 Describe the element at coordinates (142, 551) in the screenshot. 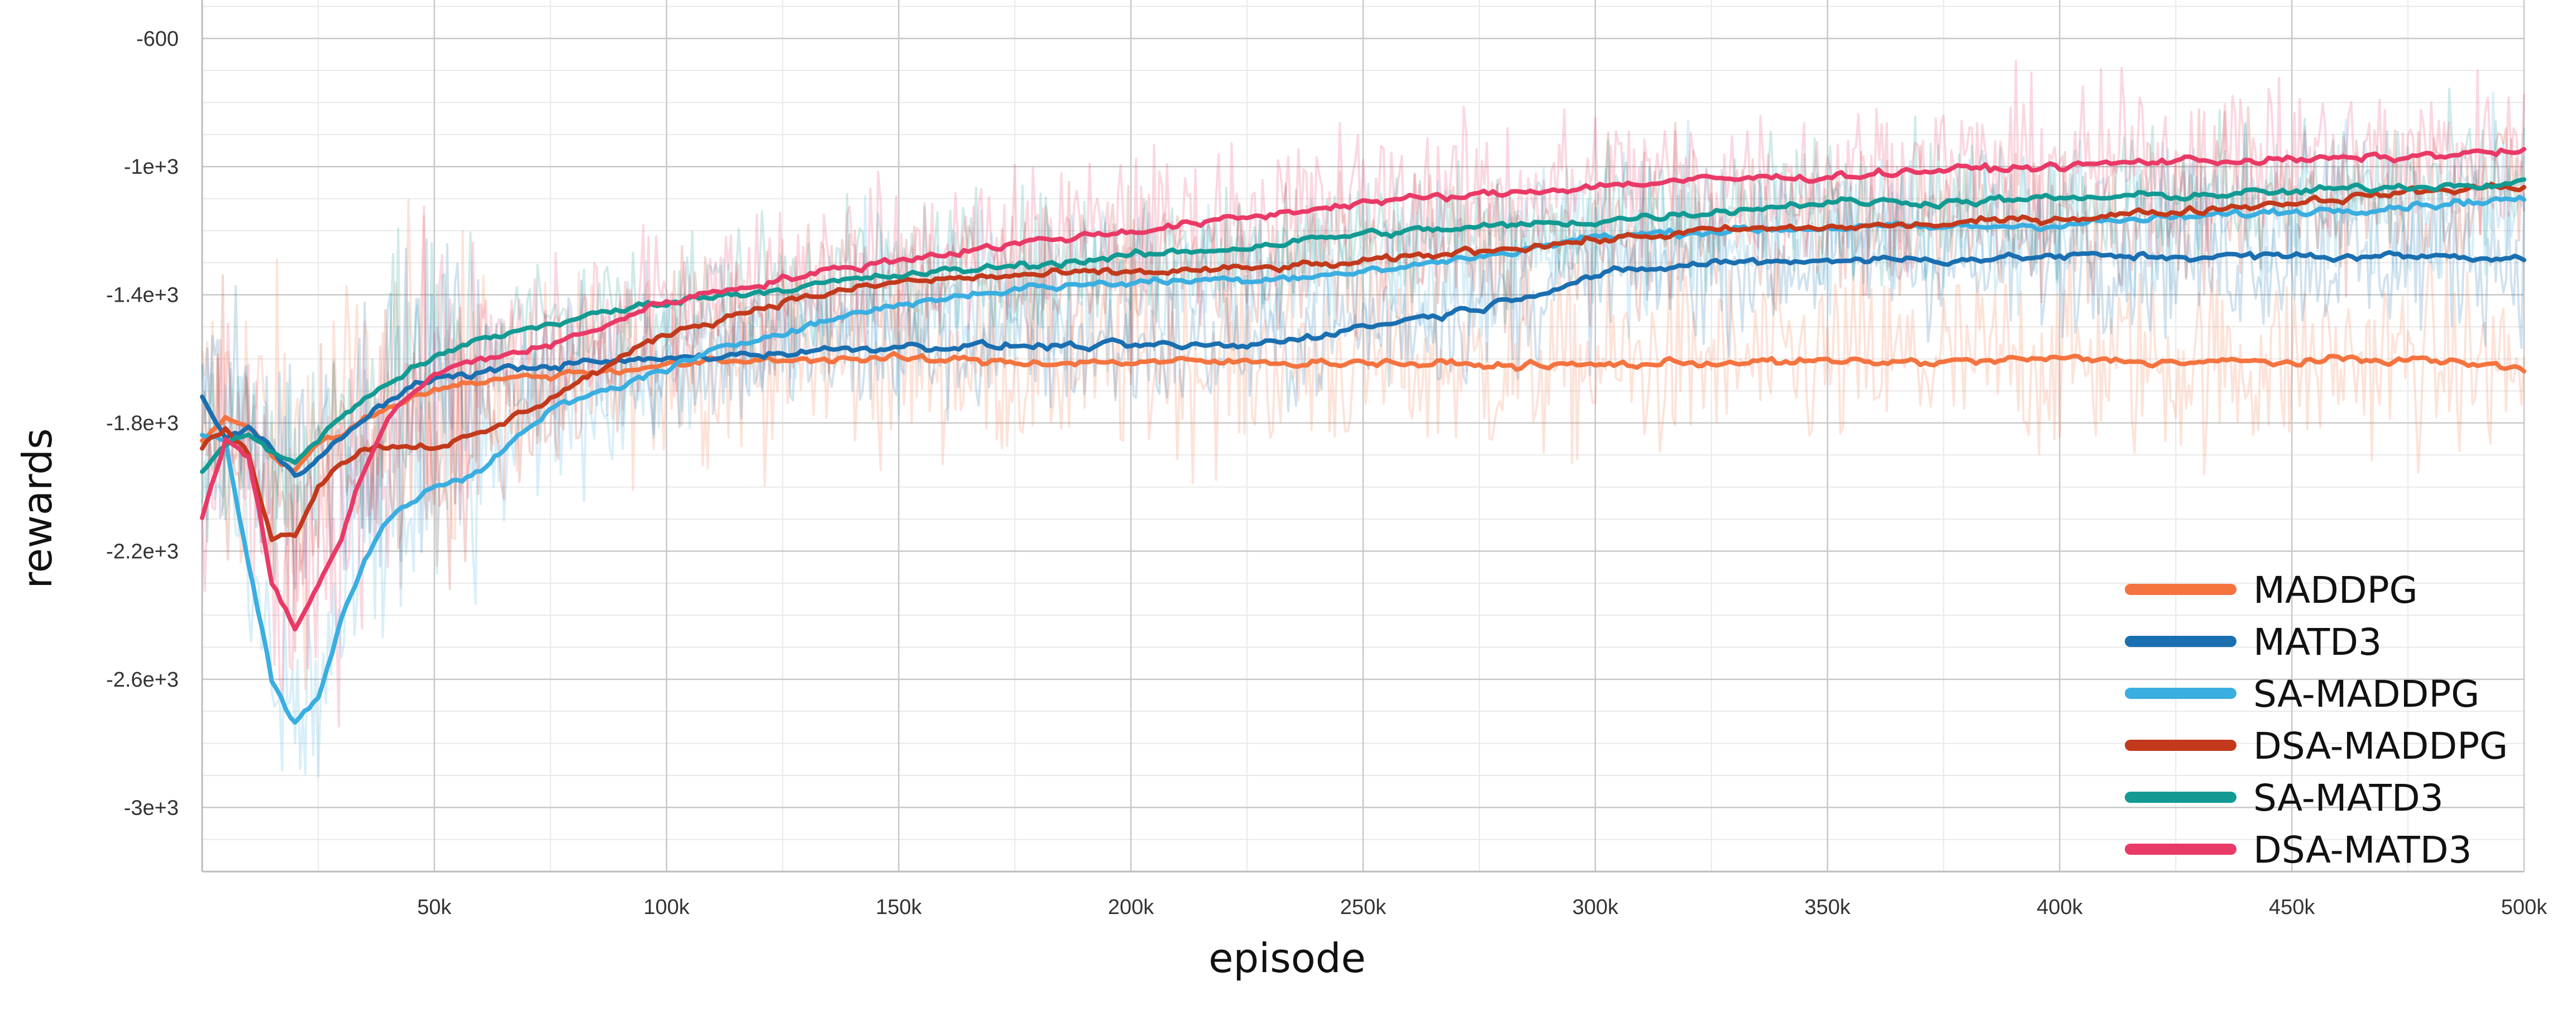

I see `y-tick-label: -2.2e+3` at that location.